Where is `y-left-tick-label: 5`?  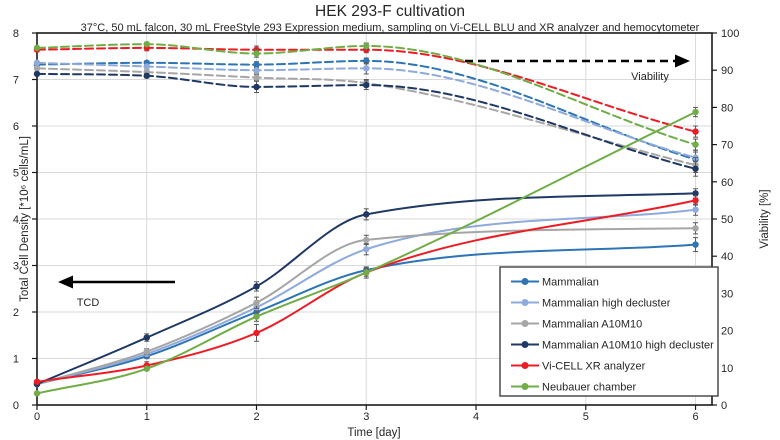 y-left-tick-label: 5 is located at coordinates (16, 174).